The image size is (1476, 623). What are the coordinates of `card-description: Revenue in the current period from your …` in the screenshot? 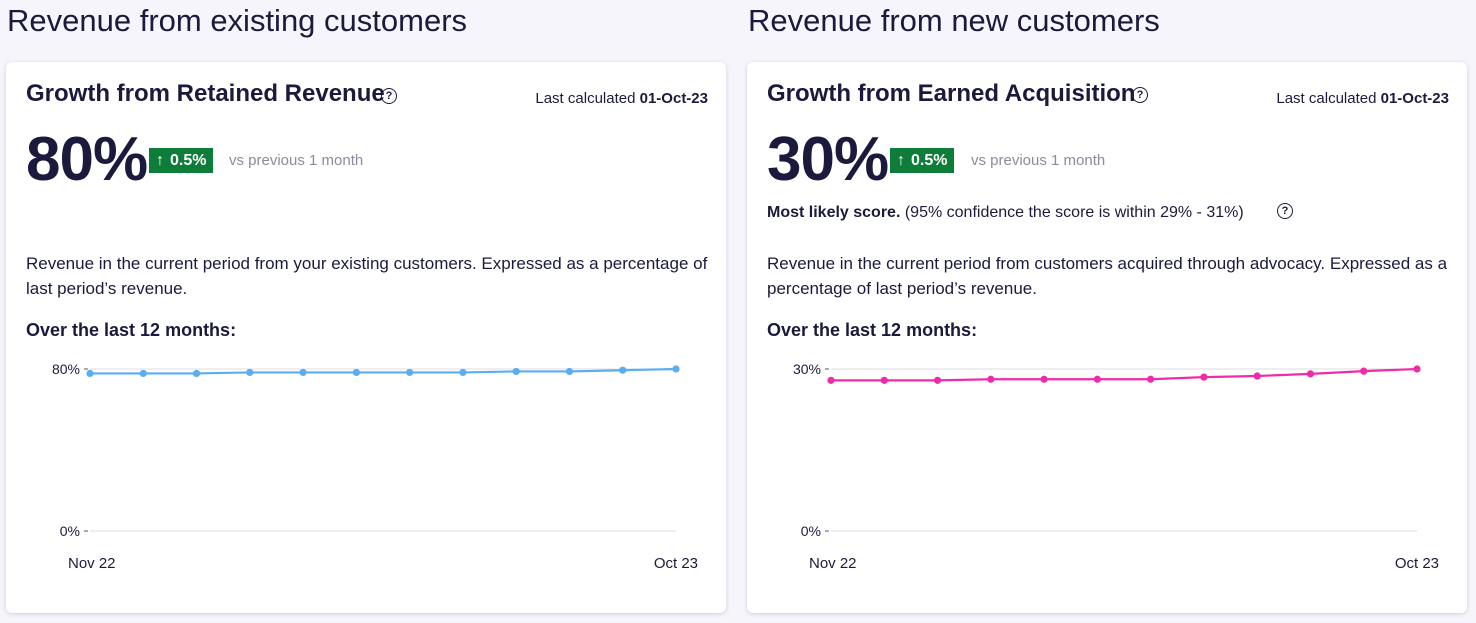 It's located at (367, 276).